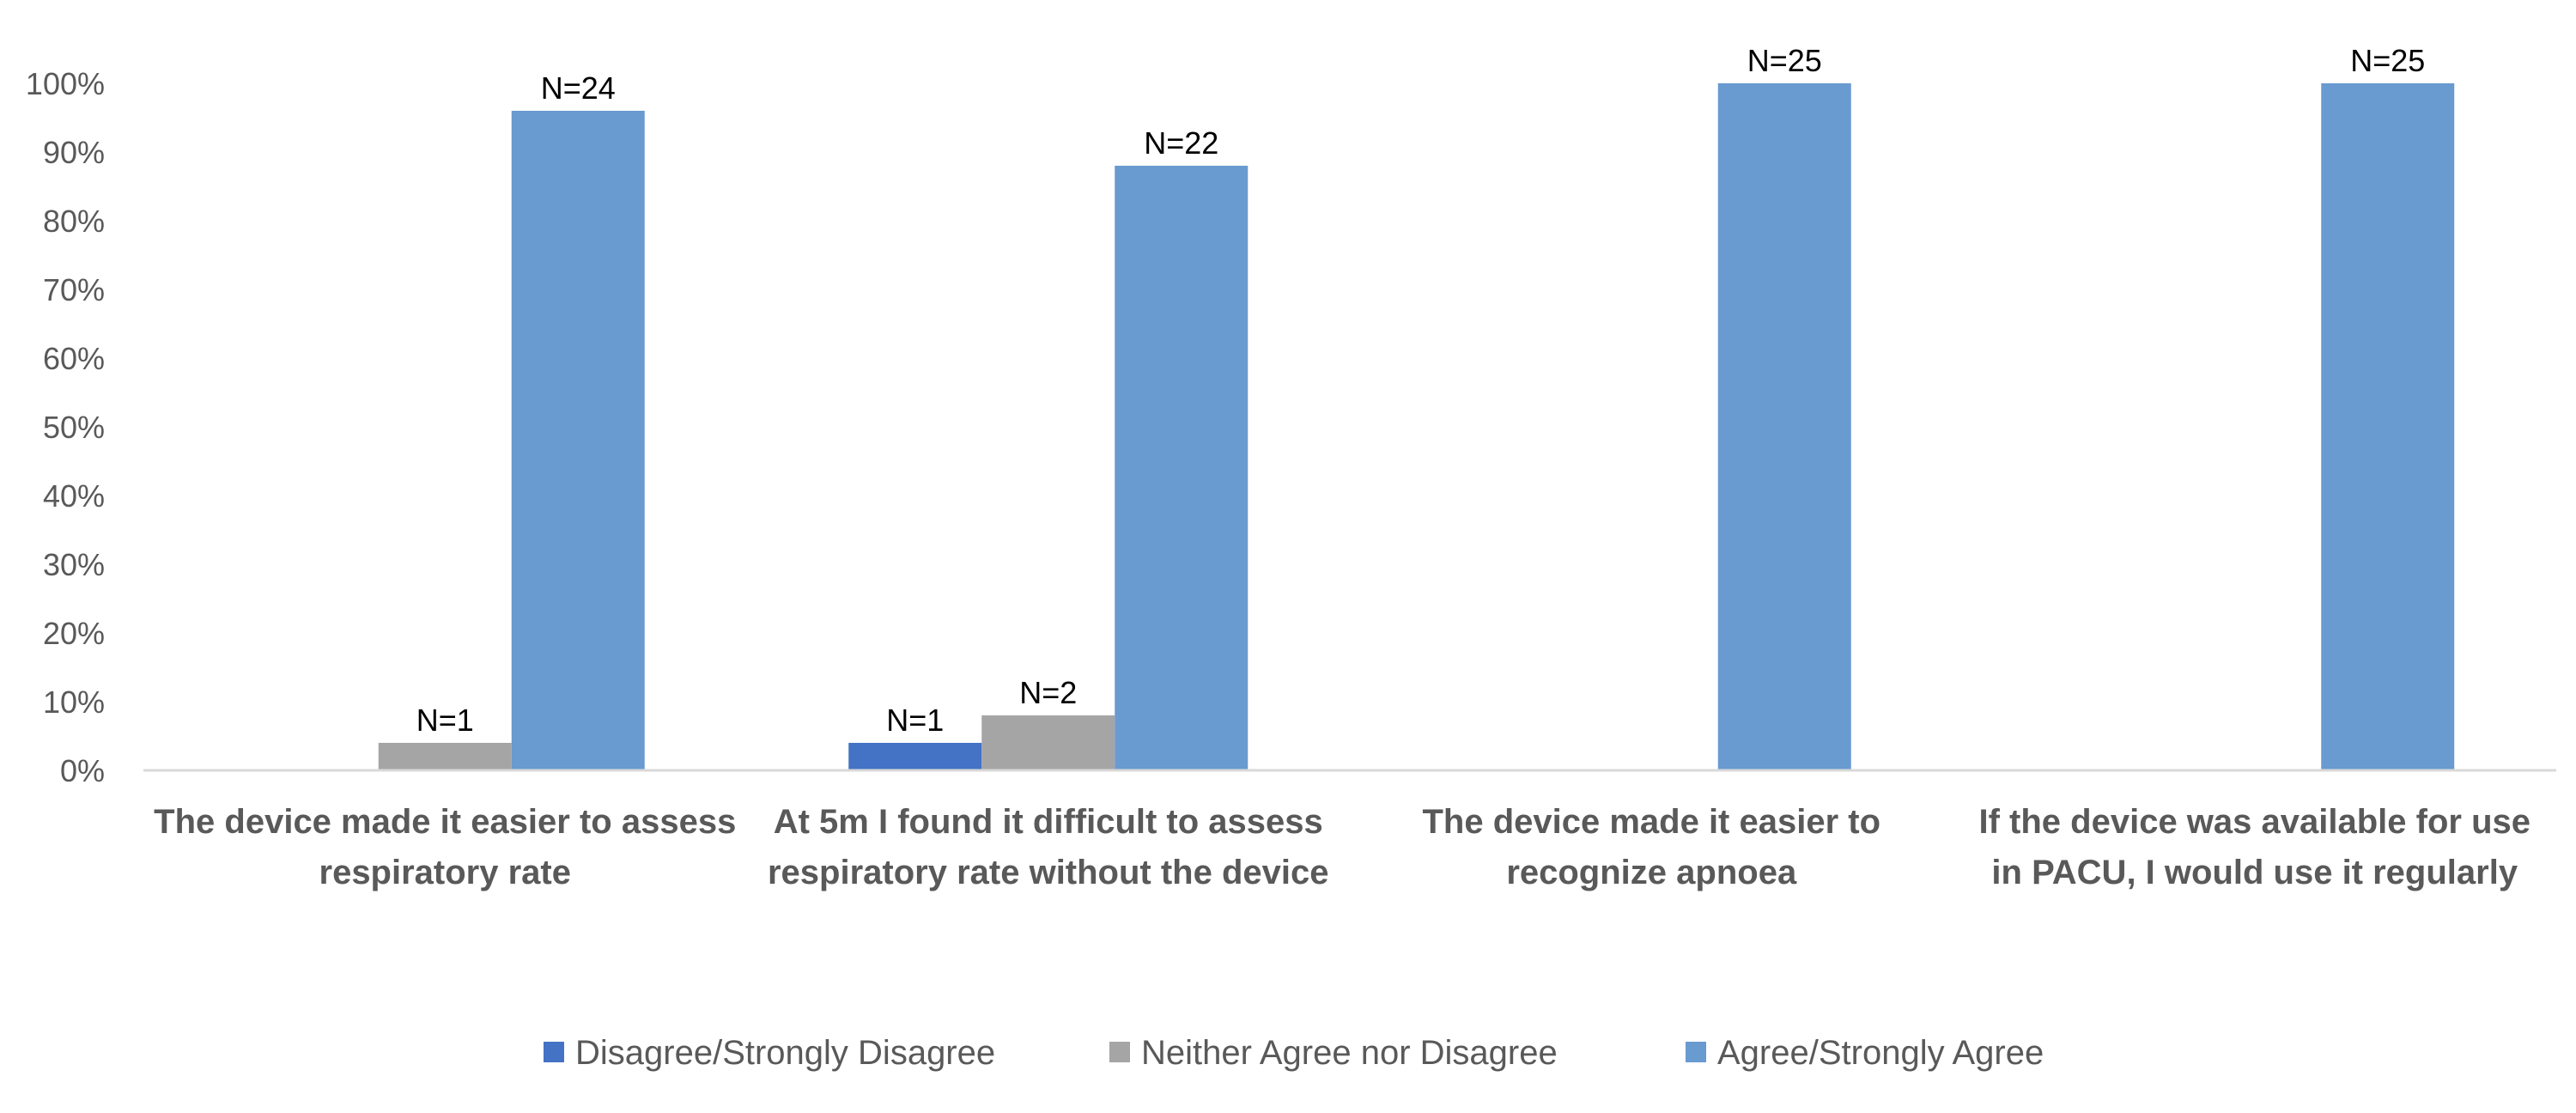  Describe the element at coordinates (74, 702) in the screenshot. I see `y-tick-label: 10%` at that location.